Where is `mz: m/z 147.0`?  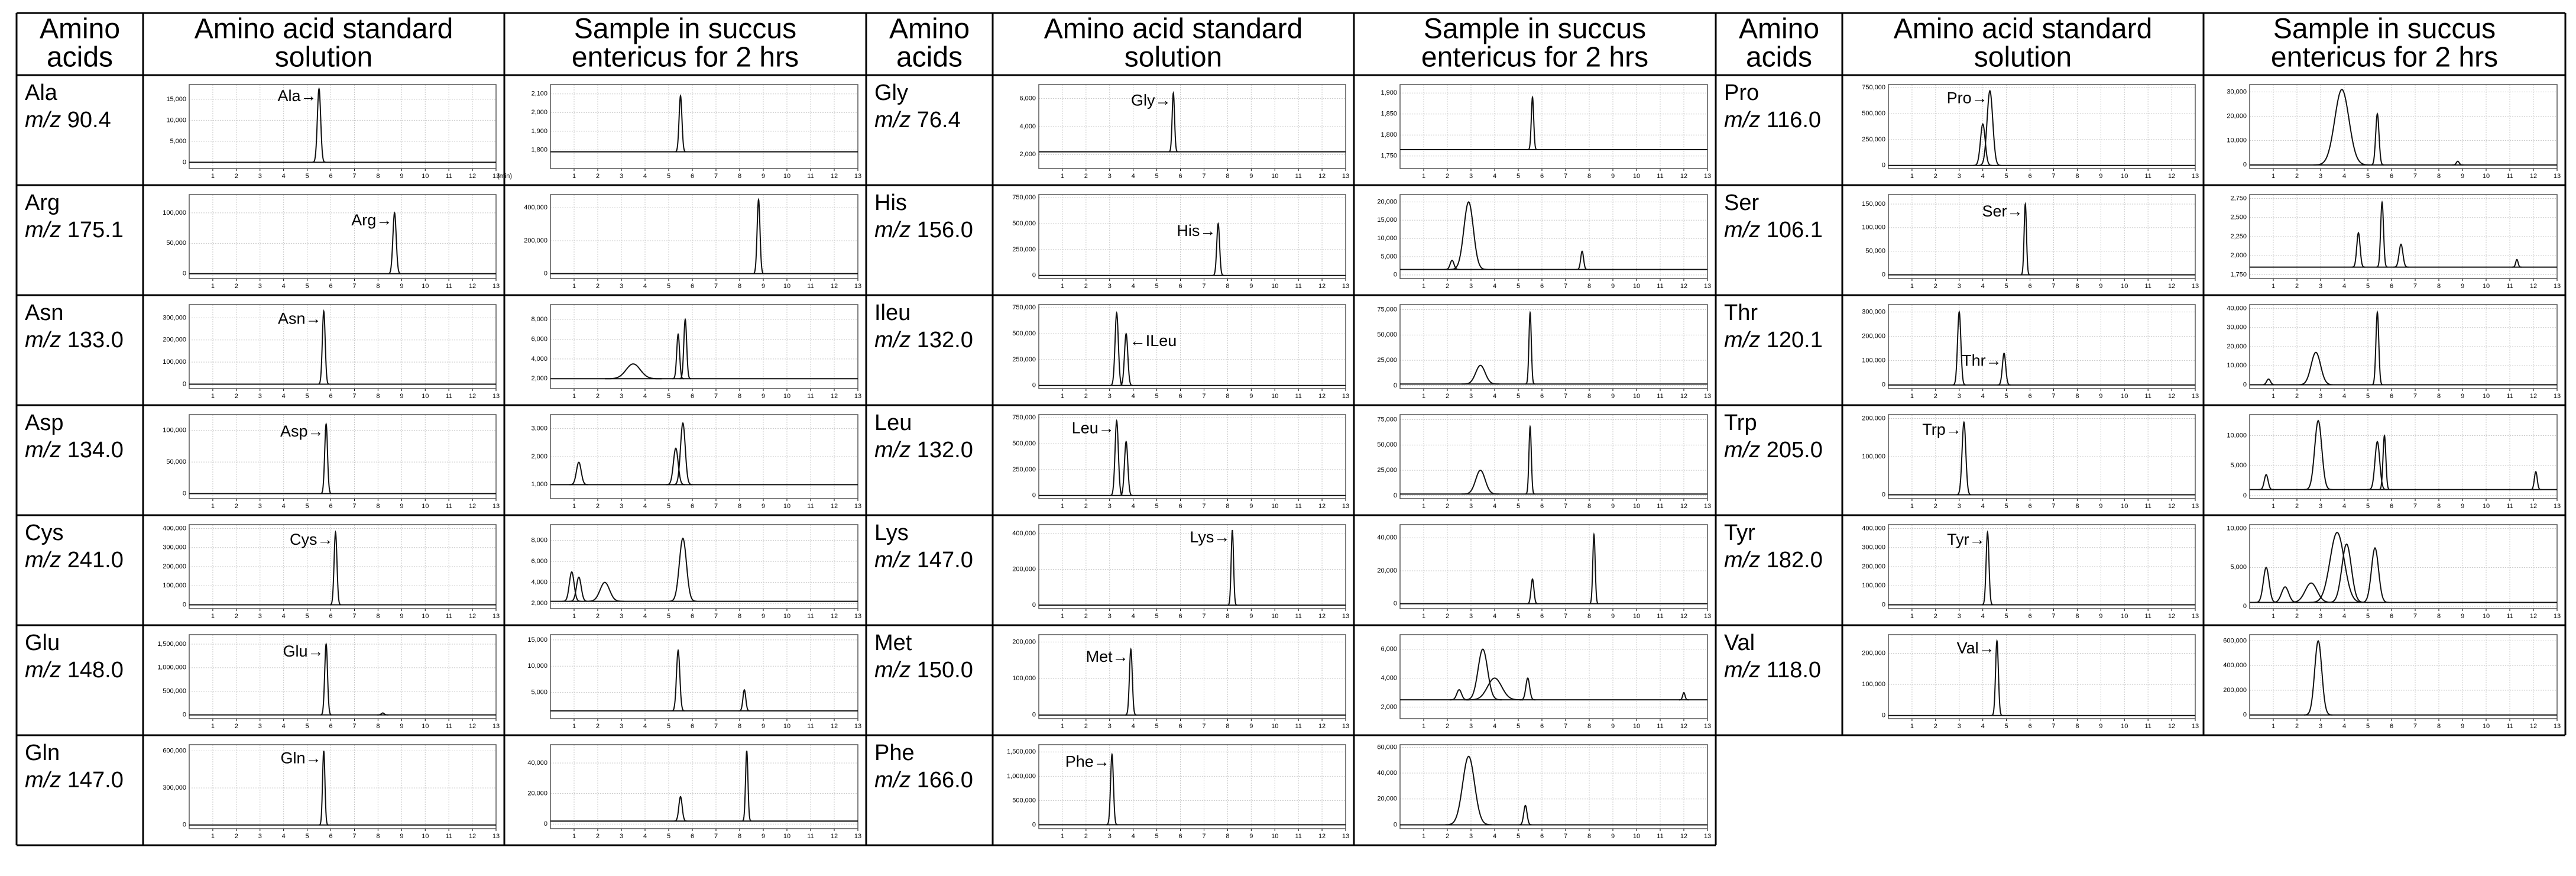 mz: m/z 147.0 is located at coordinates (74, 780).